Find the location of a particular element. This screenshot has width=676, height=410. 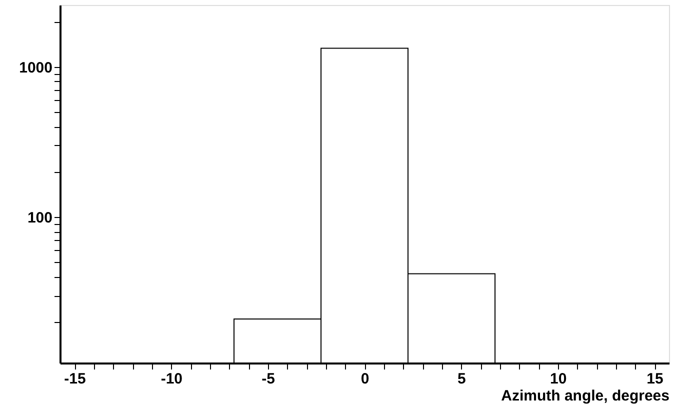

y-tick-label: 1000 is located at coordinates (35, 67).